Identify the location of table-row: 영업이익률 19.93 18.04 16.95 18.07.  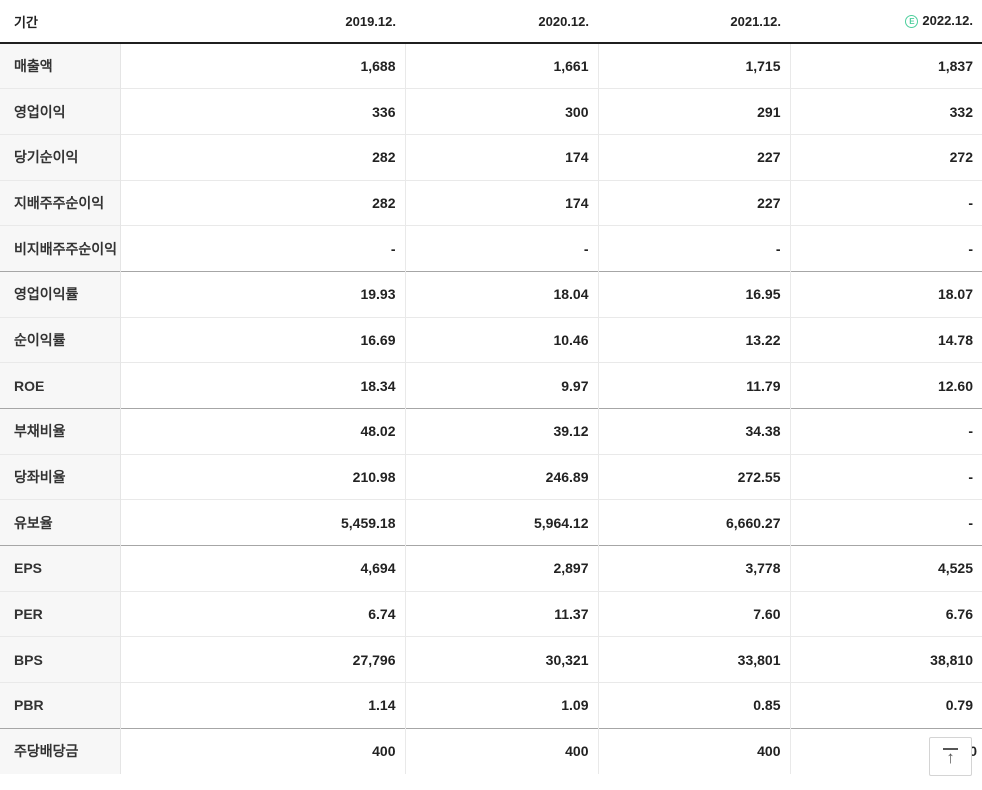
(491, 294).